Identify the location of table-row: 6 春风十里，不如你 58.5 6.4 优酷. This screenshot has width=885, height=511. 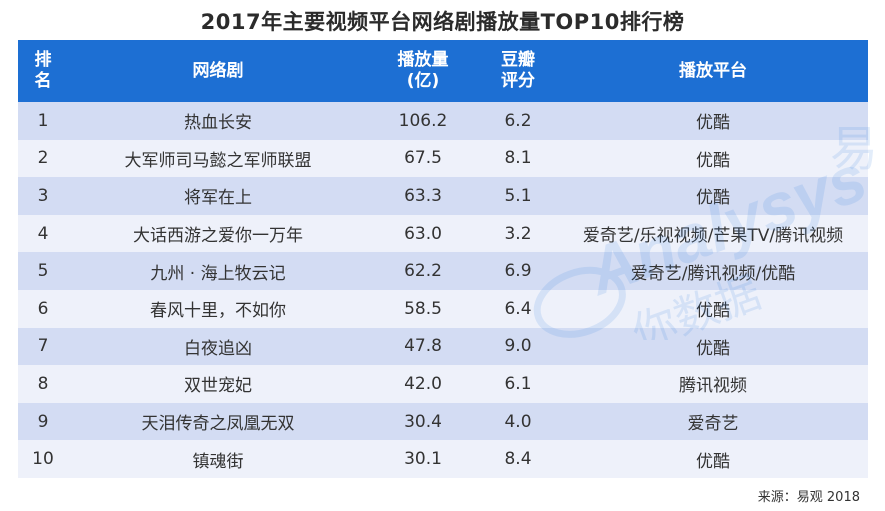
(443, 308).